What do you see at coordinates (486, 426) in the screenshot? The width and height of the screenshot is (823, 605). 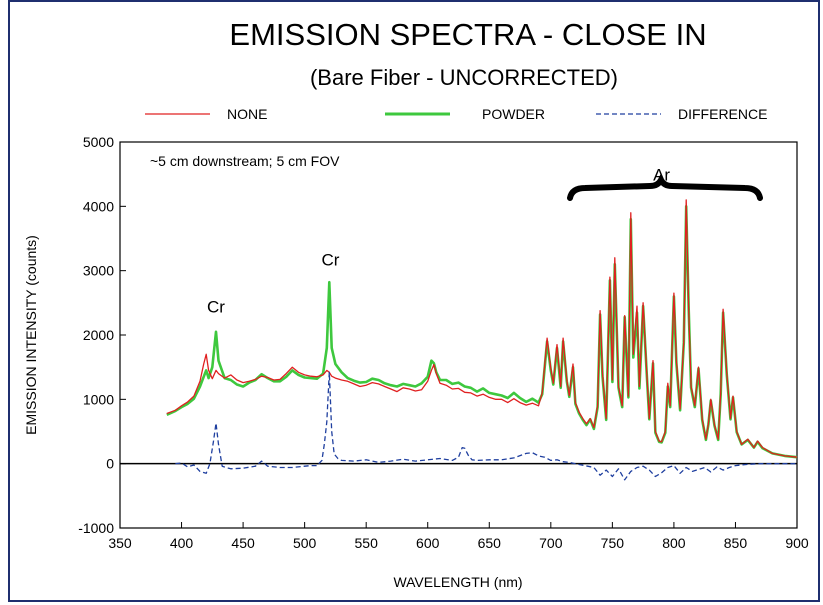 I see `series-line-difference` at bounding box center [486, 426].